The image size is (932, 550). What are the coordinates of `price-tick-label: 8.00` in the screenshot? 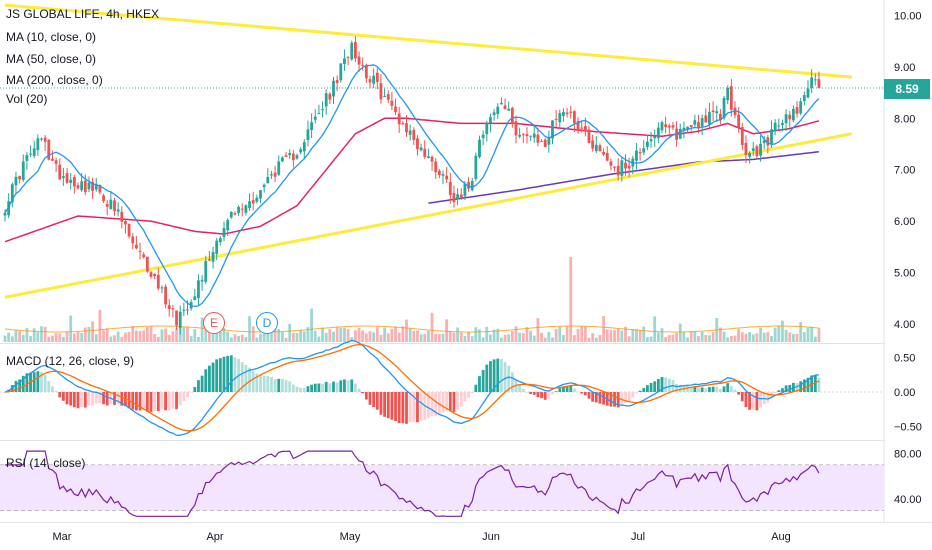 It's located at (904, 119).